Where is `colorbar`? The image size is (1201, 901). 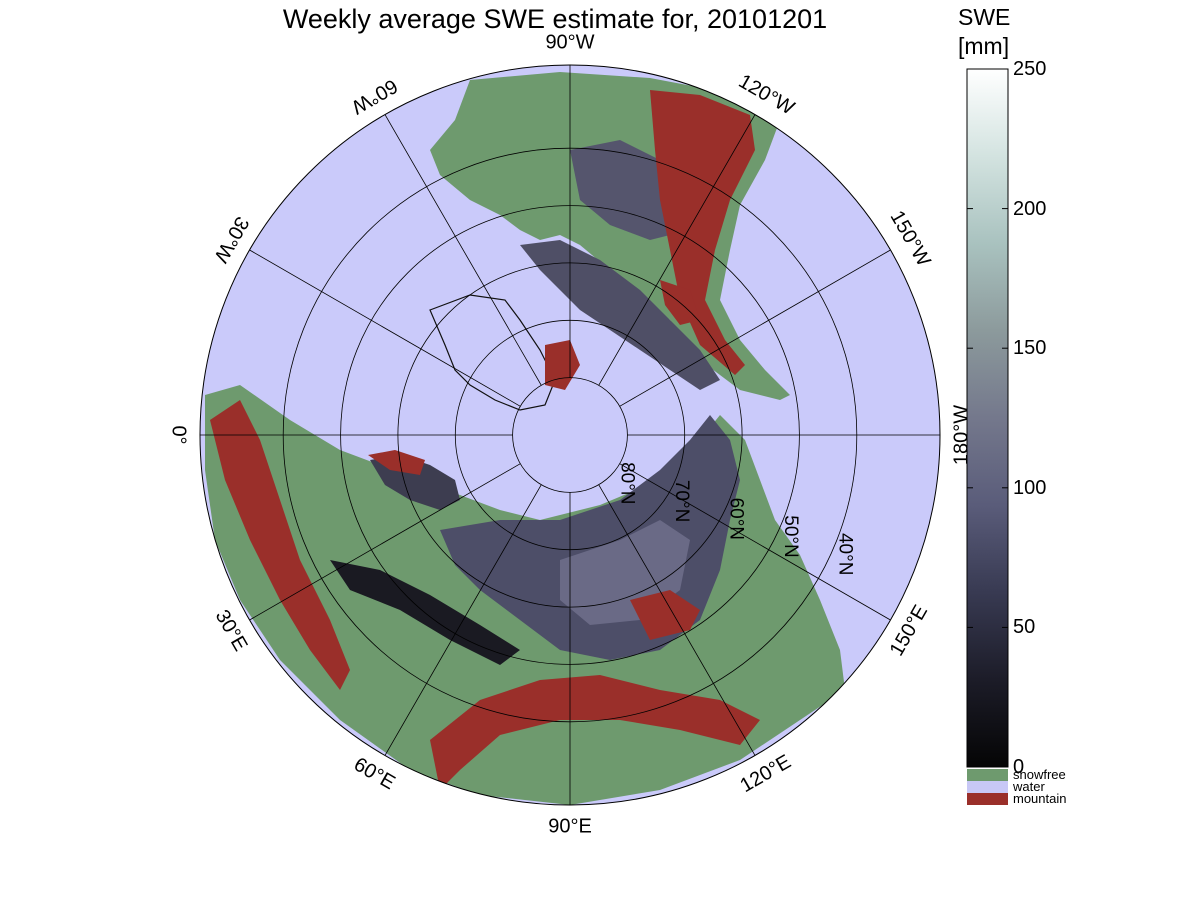 colorbar is located at coordinates (987, 436).